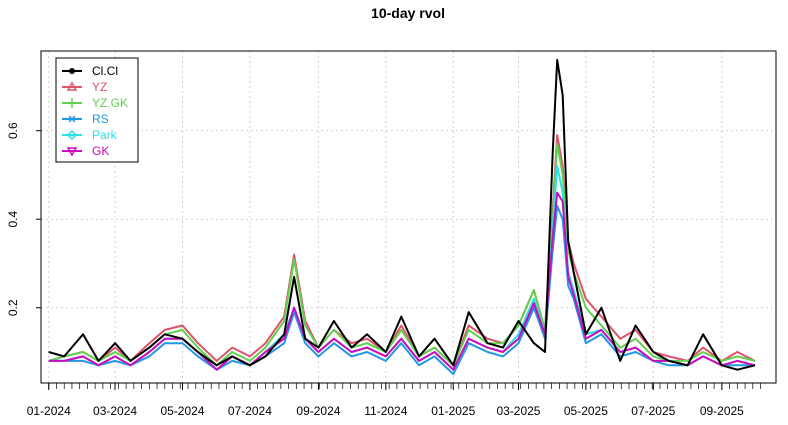 Image resolution: width=788 pixels, height=425 pixels. I want to click on legend-label: Park, so click(105, 135).